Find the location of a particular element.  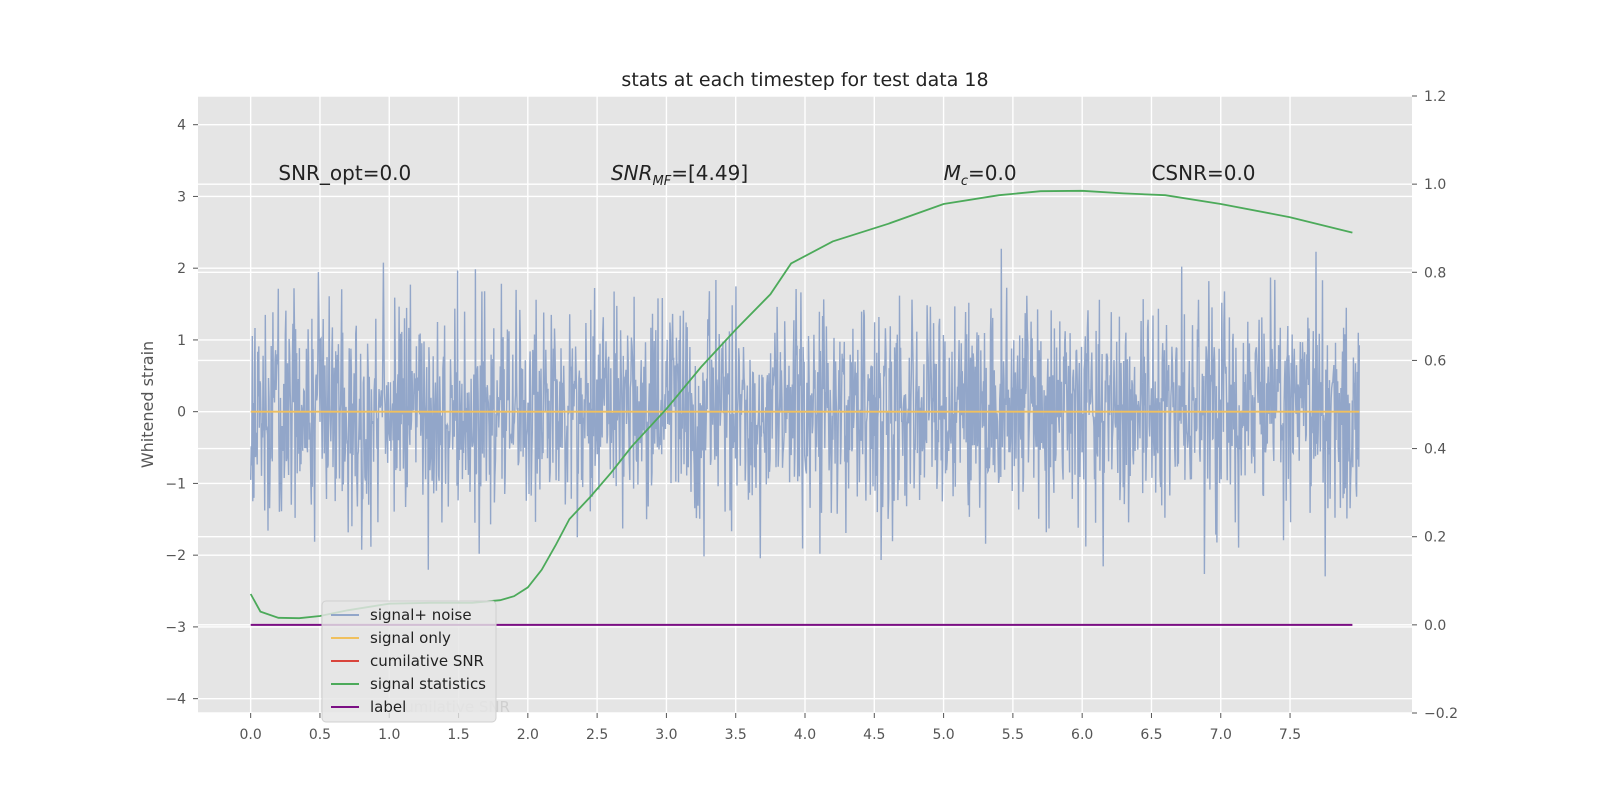

annotation-symbol: SNR is located at coordinates (632, 173).